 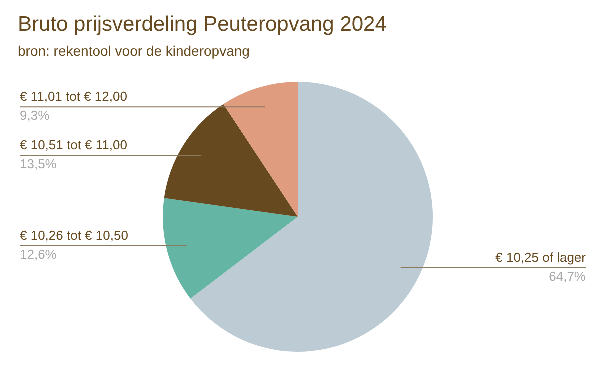 What do you see at coordinates (541, 257) in the screenshot?
I see `slice-label: € 10,25 of lager` at bounding box center [541, 257].